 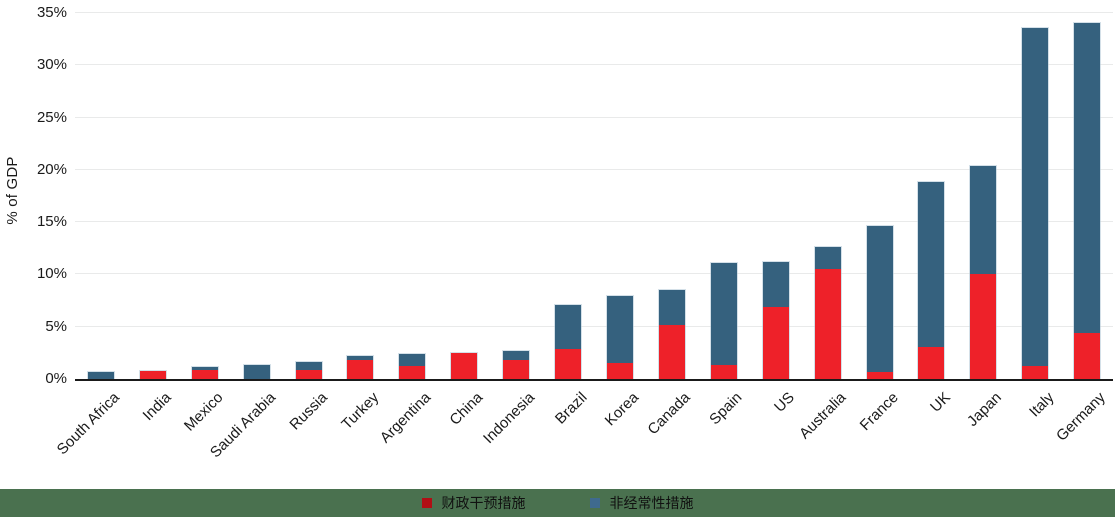 What do you see at coordinates (620, 435) in the screenshot?
I see `x-tick-slot: Korea` at bounding box center [620, 435].